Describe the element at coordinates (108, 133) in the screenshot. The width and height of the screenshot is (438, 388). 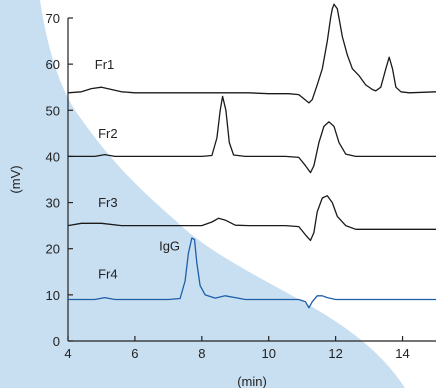
I see `series-label-fr2: Fr2` at that location.